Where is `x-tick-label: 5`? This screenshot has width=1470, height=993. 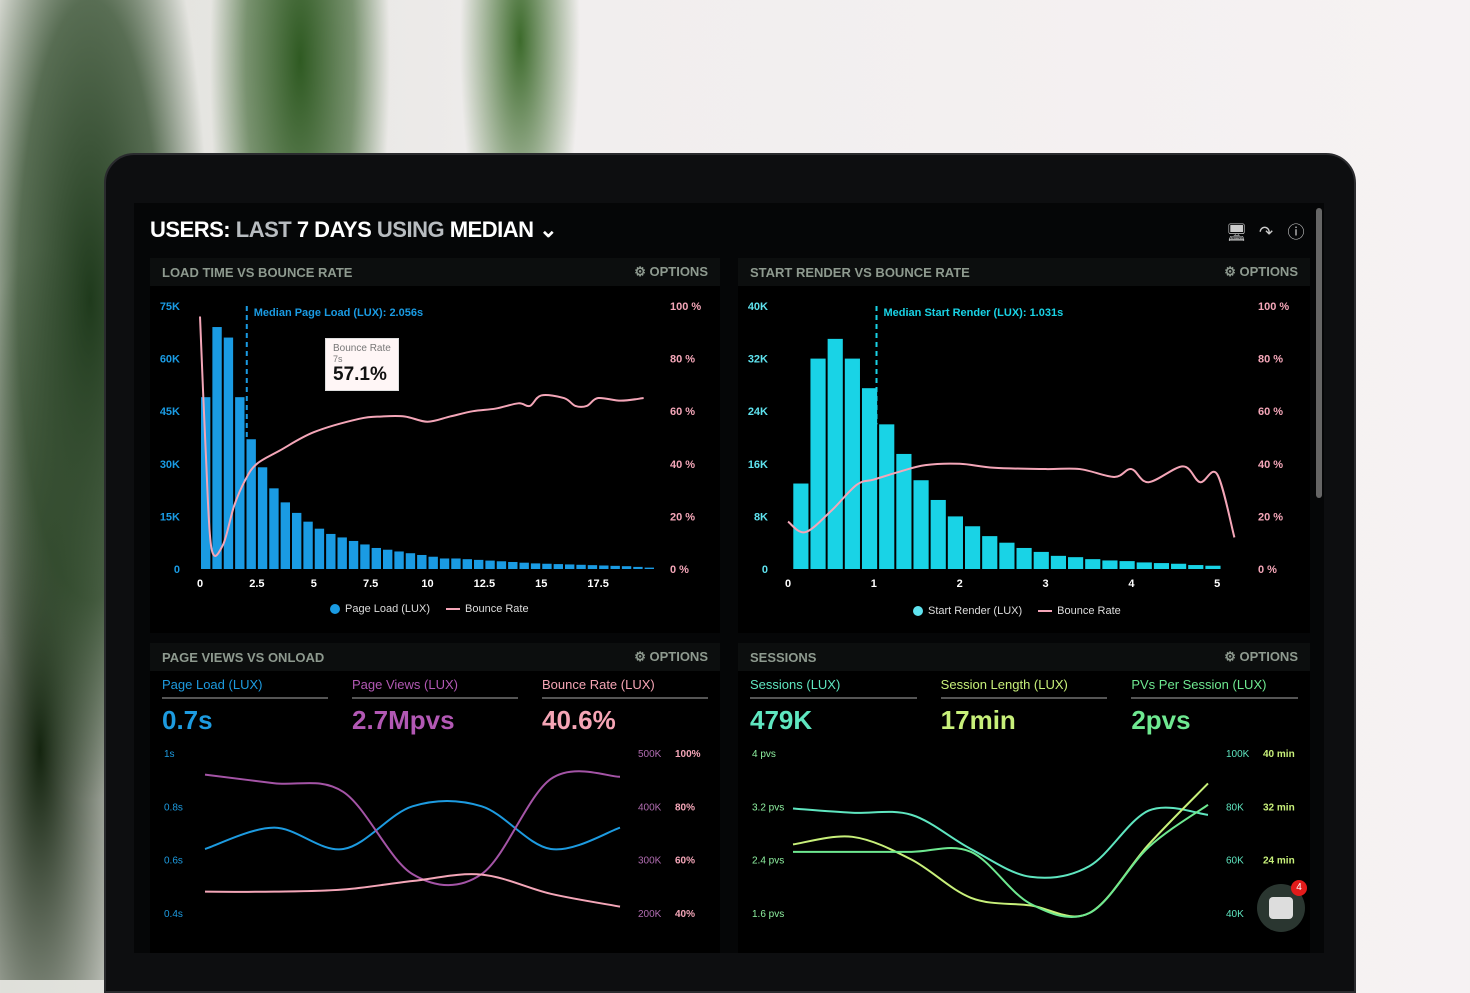
x-tick-label: 5 is located at coordinates (1217, 584).